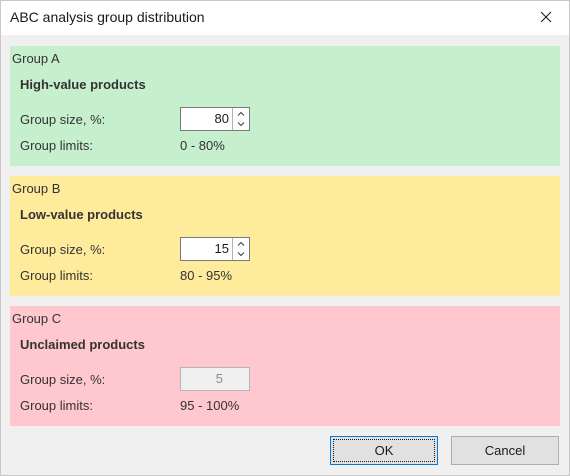 This screenshot has width=570, height=476. I want to click on ok-button-label: OK, so click(384, 450).